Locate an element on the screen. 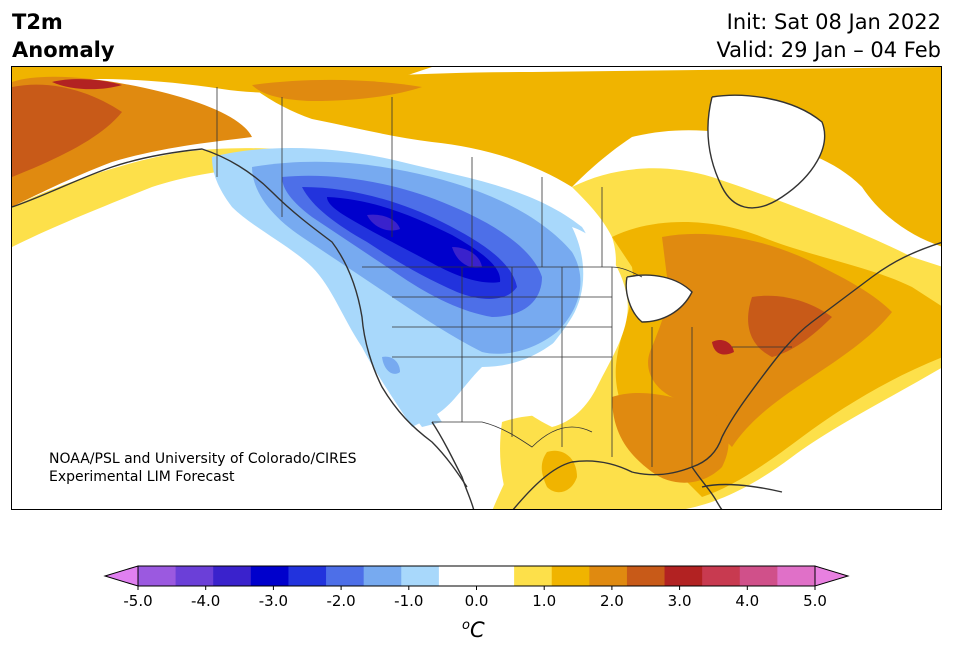 The width and height of the screenshot is (953, 656). us-states is located at coordinates (592, 367).